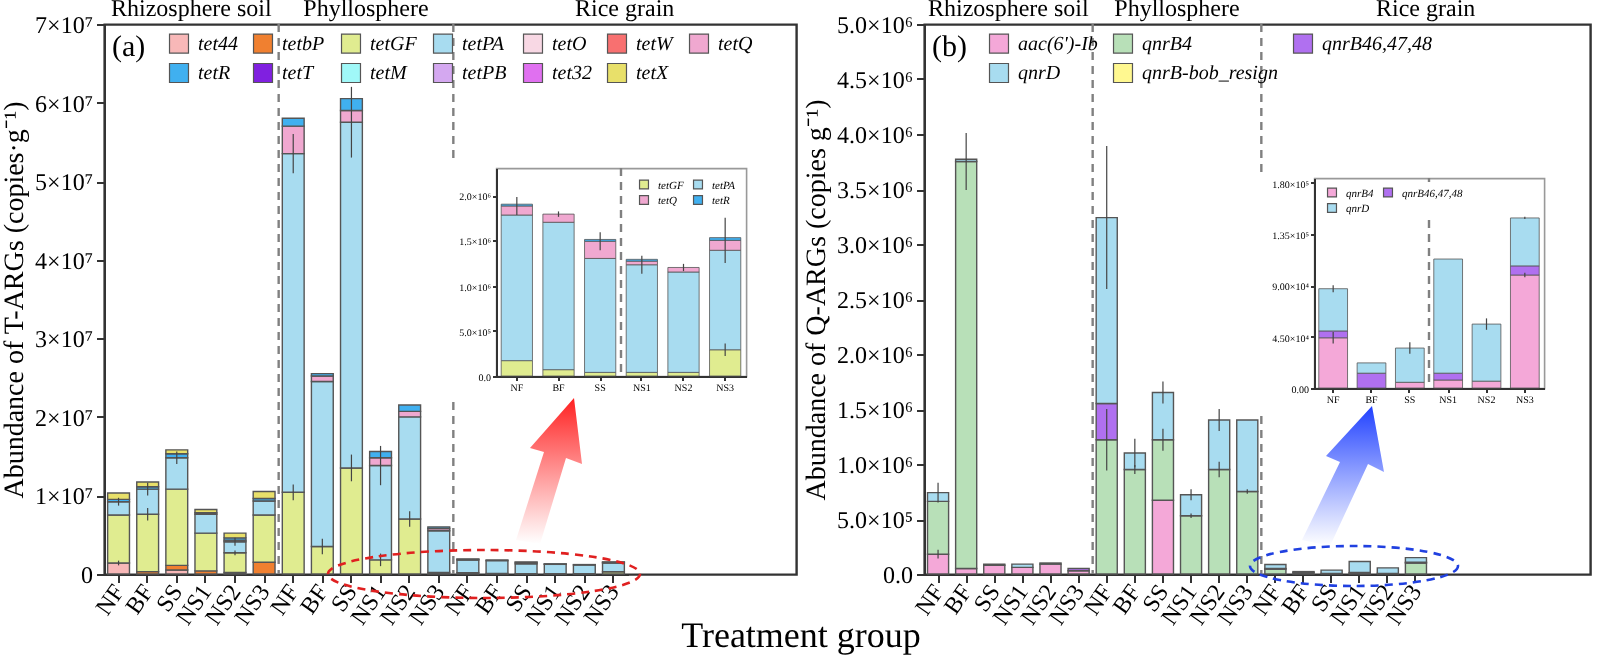 This screenshot has width=1598, height=664. I want to click on y-tick-label: 0, so click(87, 575).